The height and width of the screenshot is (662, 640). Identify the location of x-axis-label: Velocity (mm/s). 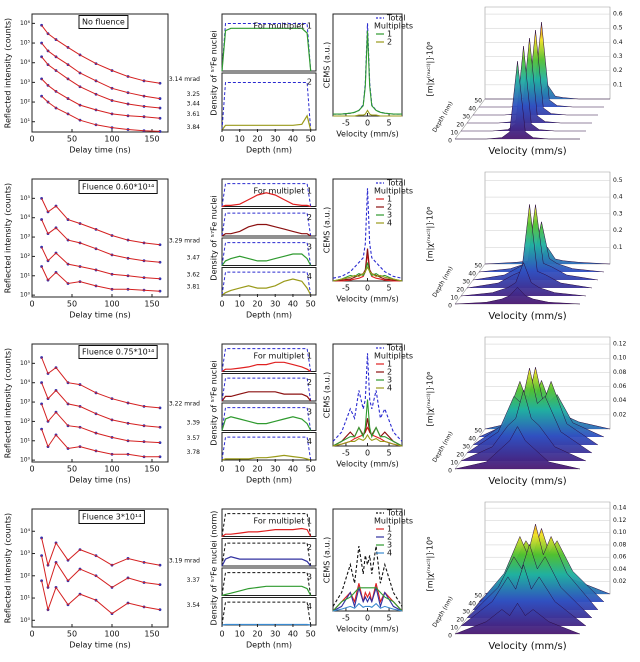
(367, 299).